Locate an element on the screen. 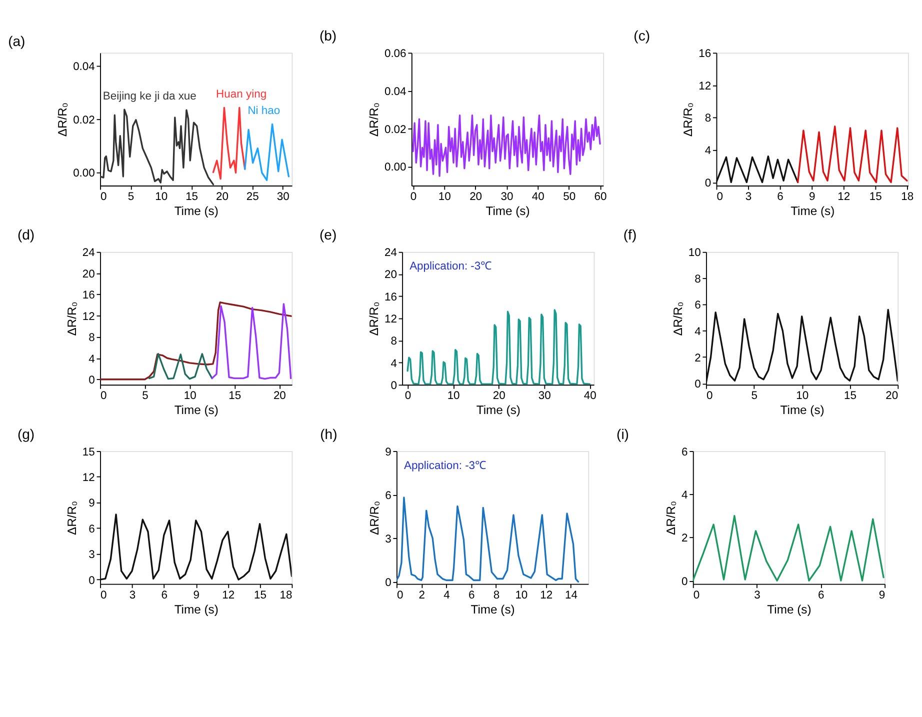 This screenshot has height=717, width=922. x-tick-label: 30 is located at coordinates (544, 396).